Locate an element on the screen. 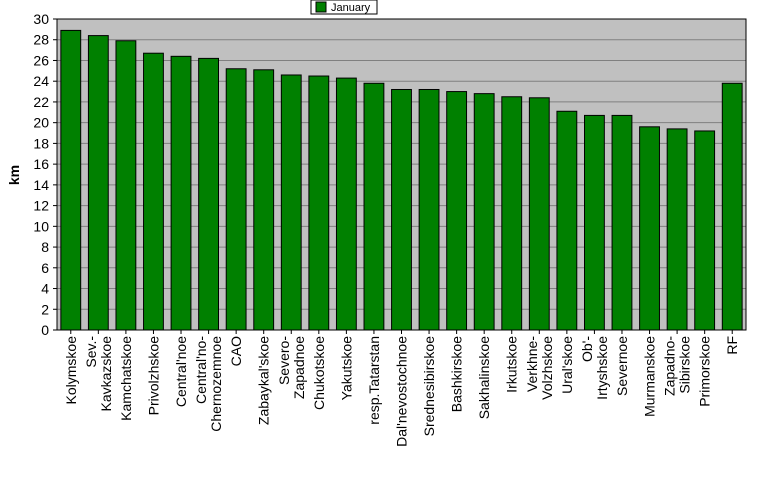 This screenshot has height=484, width=777. x-tick-label-line: Zapadno- is located at coordinates (670, 366).